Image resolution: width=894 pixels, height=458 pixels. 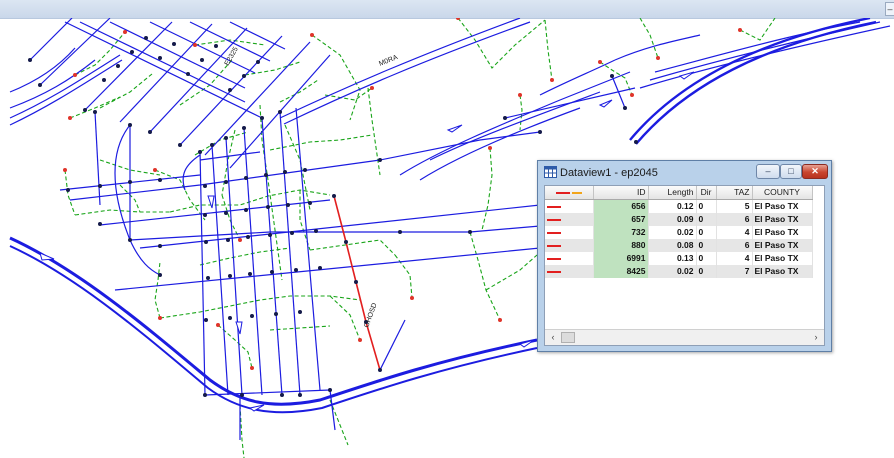 I want to click on cell-length: 0.08, so click(x=672, y=245).